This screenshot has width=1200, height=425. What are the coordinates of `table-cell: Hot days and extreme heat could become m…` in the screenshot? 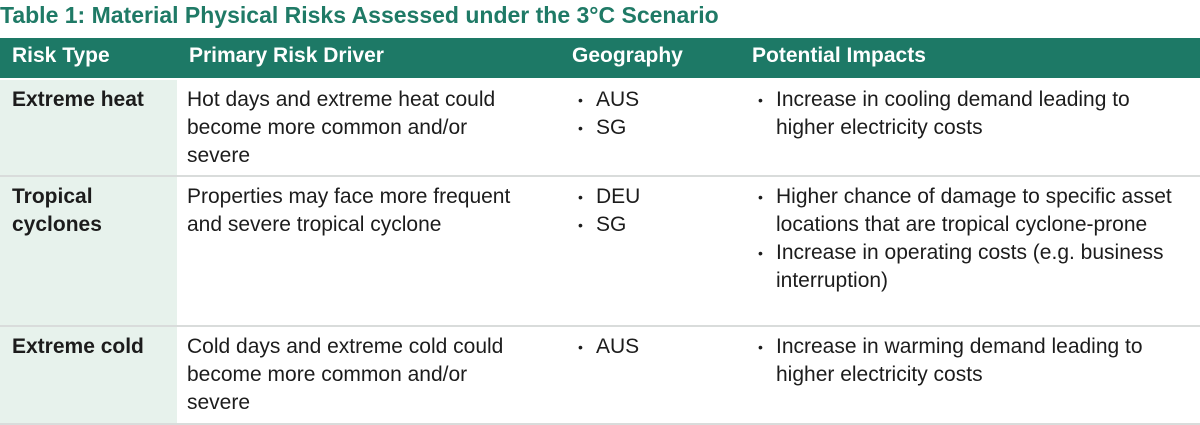 It's located at (341, 127).